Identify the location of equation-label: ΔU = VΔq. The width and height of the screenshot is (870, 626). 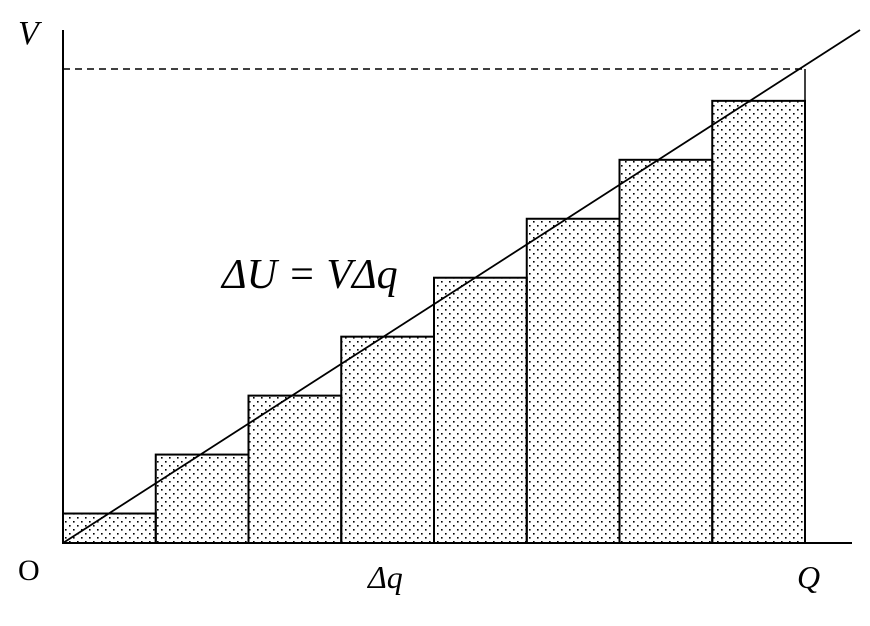
(309, 275).